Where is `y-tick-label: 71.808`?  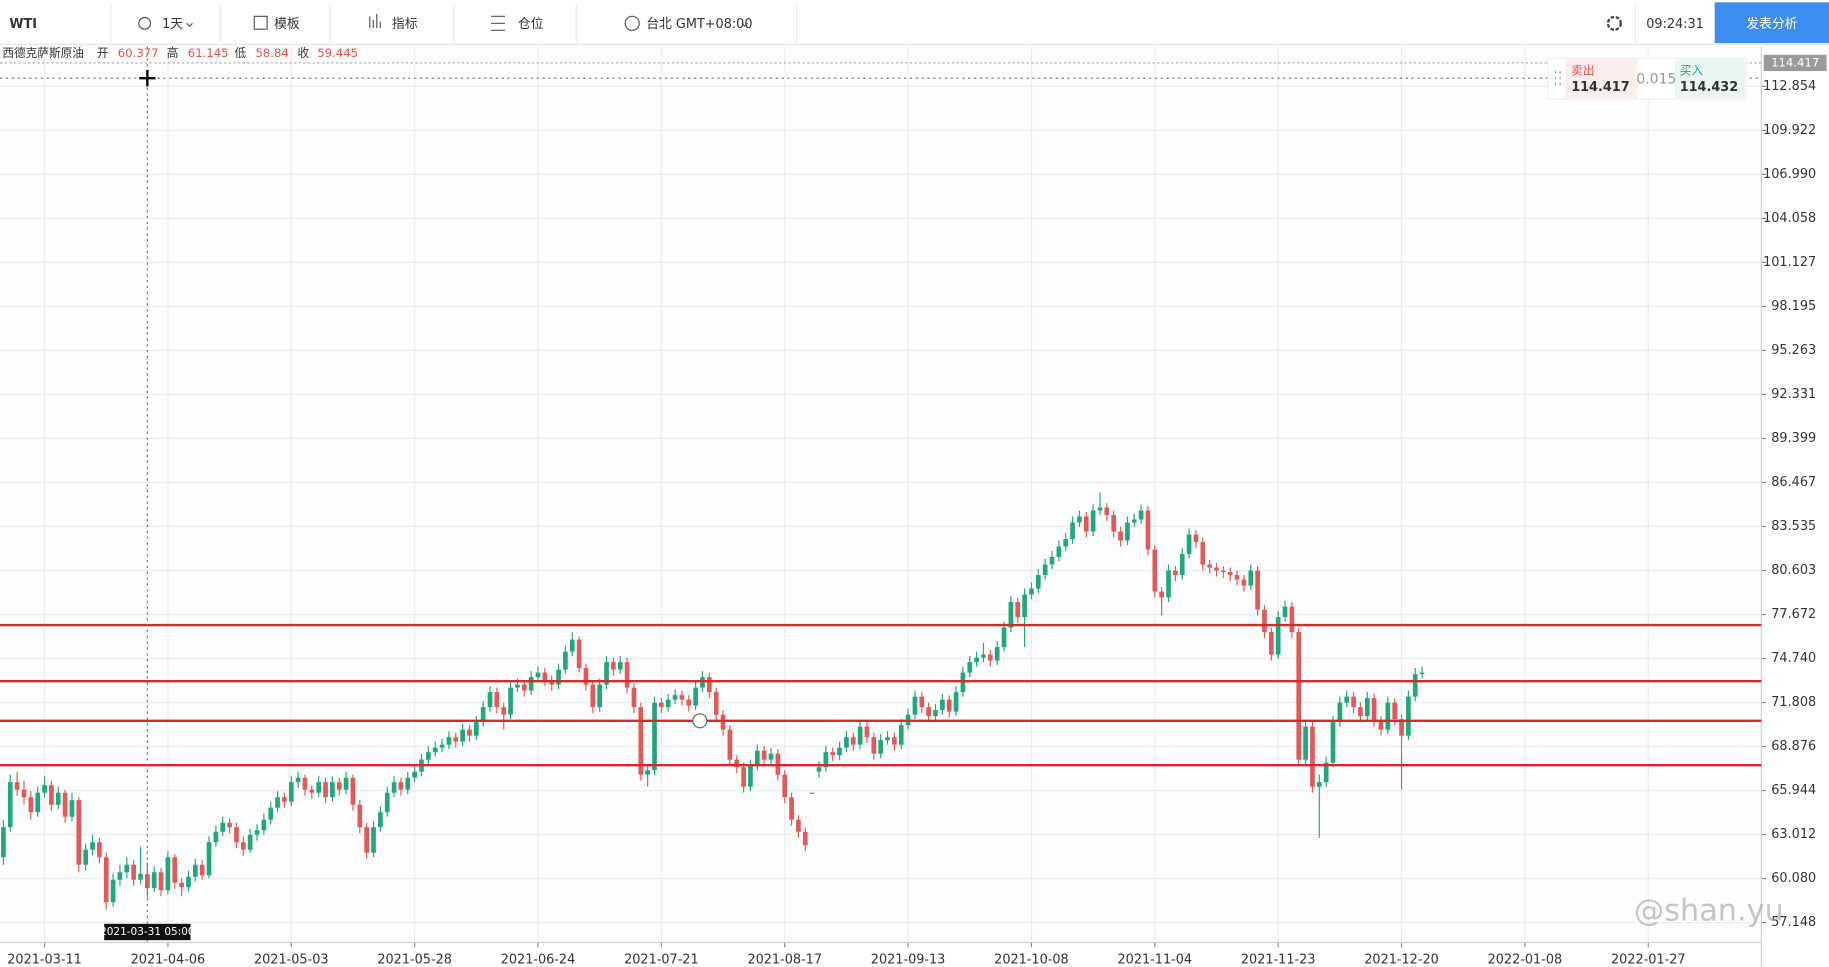 y-tick-label: 71.808 is located at coordinates (1793, 702).